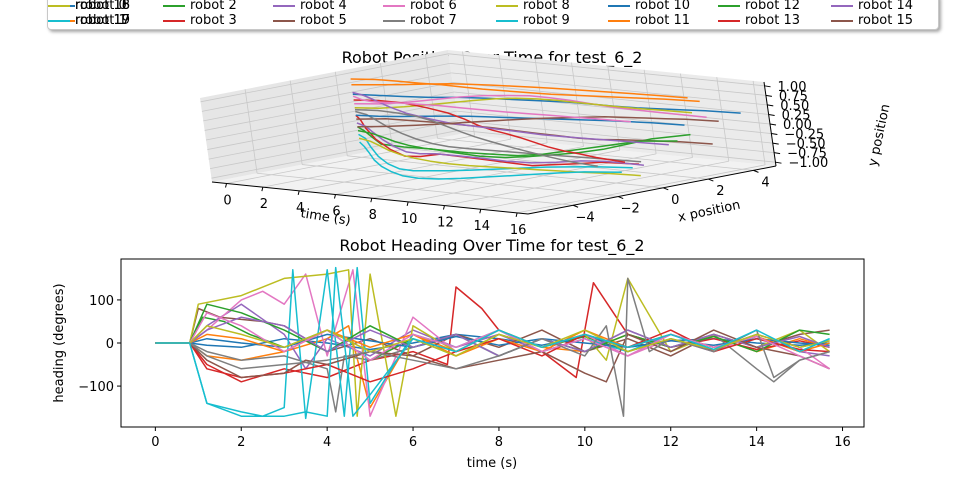 The height and width of the screenshot is (480, 960). What do you see at coordinates (323, 6) in the screenshot?
I see `legend-label: robot 4` at bounding box center [323, 6].